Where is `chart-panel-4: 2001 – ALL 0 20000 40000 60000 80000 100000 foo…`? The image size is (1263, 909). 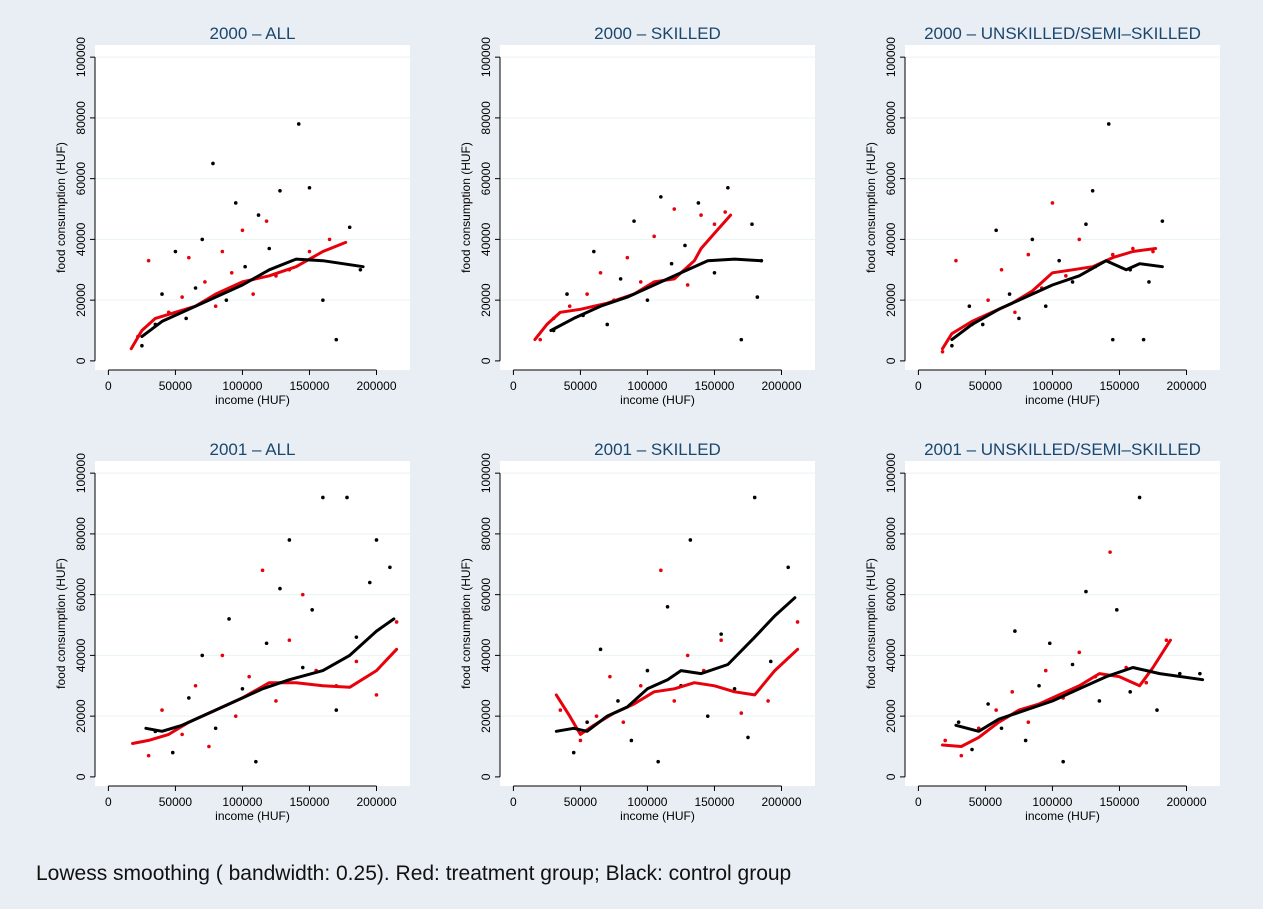 chart-panel-4: 2001 – ALL 0 20000 40000 60000 80000 100000 foo… is located at coordinates (232, 631).